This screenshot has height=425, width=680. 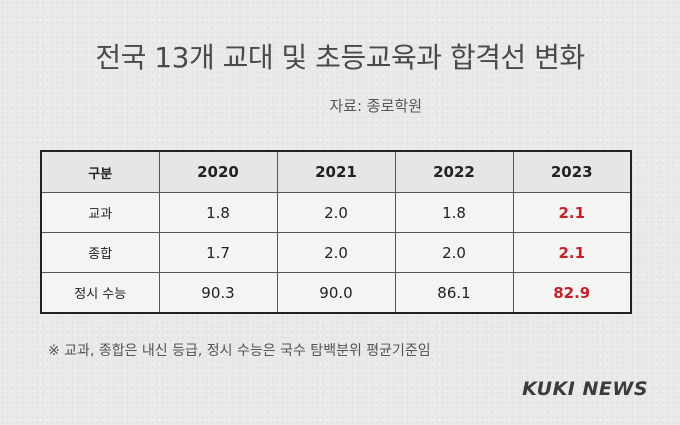 I want to click on kuki-news-logo: KUKI NEWS, so click(x=585, y=389).